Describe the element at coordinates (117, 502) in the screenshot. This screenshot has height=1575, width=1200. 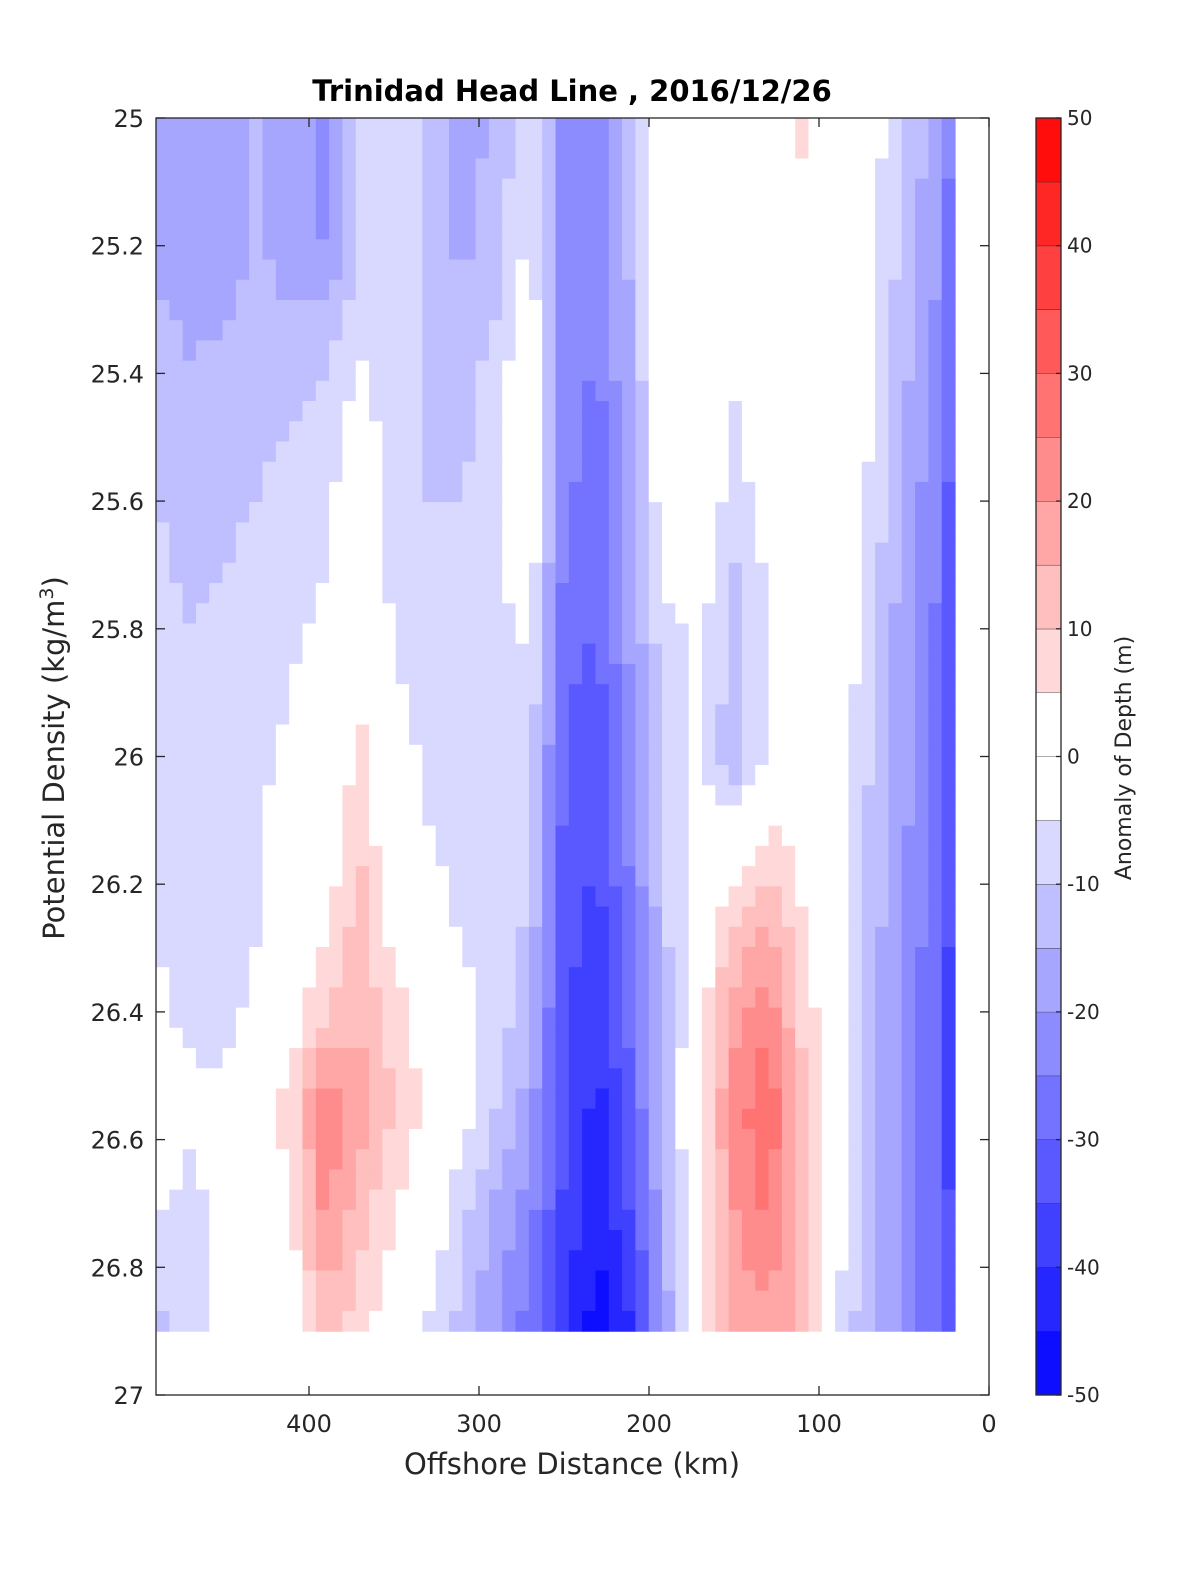
I see `y-tick-label: 25.6` at that location.